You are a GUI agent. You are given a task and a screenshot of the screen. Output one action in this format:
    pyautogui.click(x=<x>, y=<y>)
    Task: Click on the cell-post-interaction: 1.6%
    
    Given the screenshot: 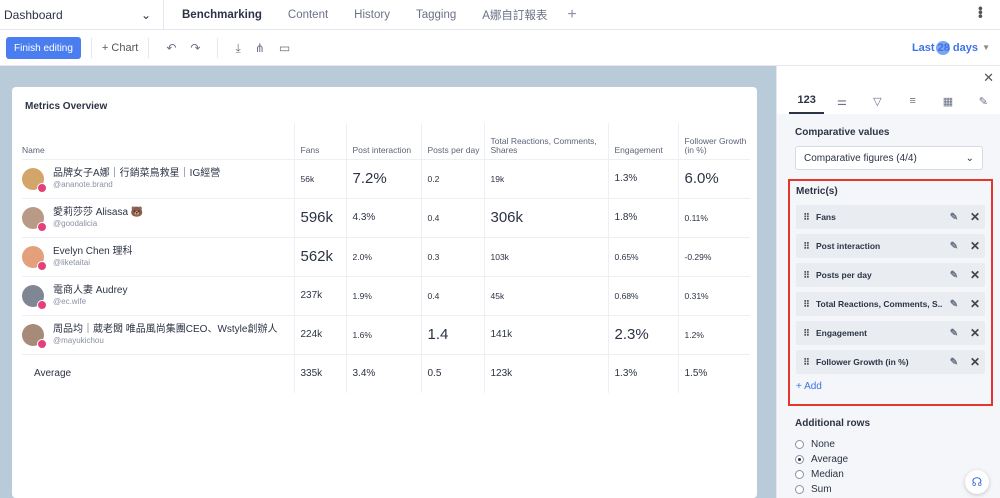 What is the action you would take?
    pyautogui.click(x=383, y=334)
    